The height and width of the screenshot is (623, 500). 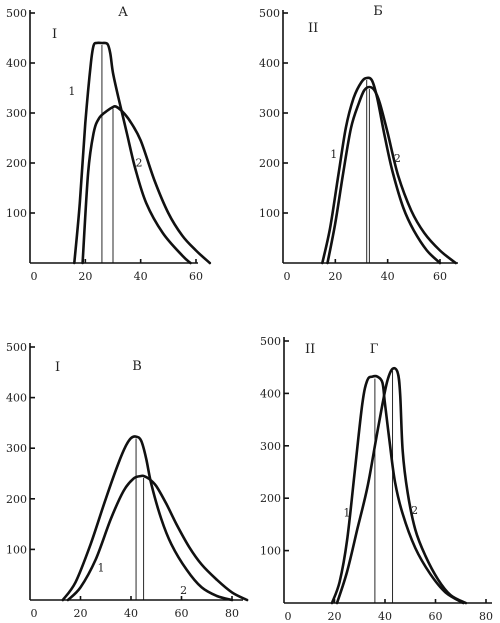 I want to click on panel-letter-label: В, so click(x=137, y=366).